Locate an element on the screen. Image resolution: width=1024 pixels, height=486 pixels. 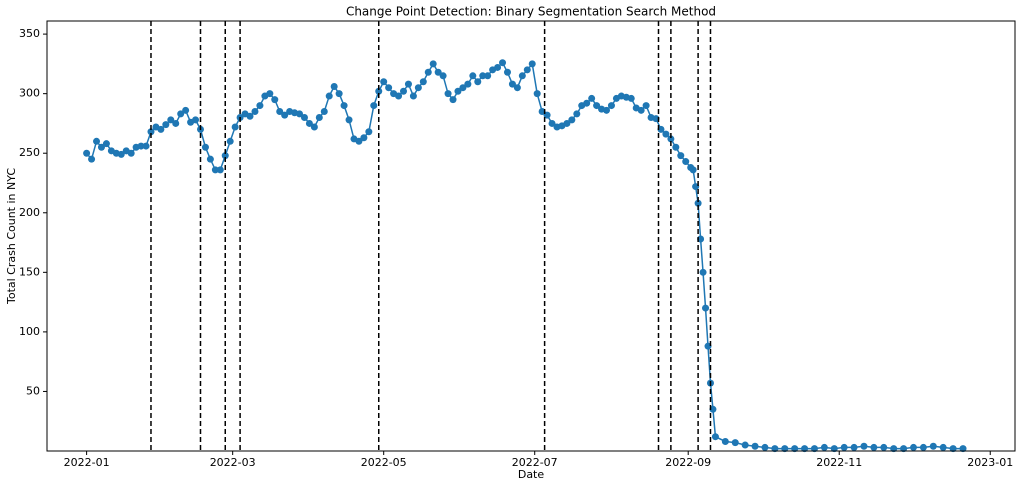
x-tick-label: 2022-09 is located at coordinates (688, 462).